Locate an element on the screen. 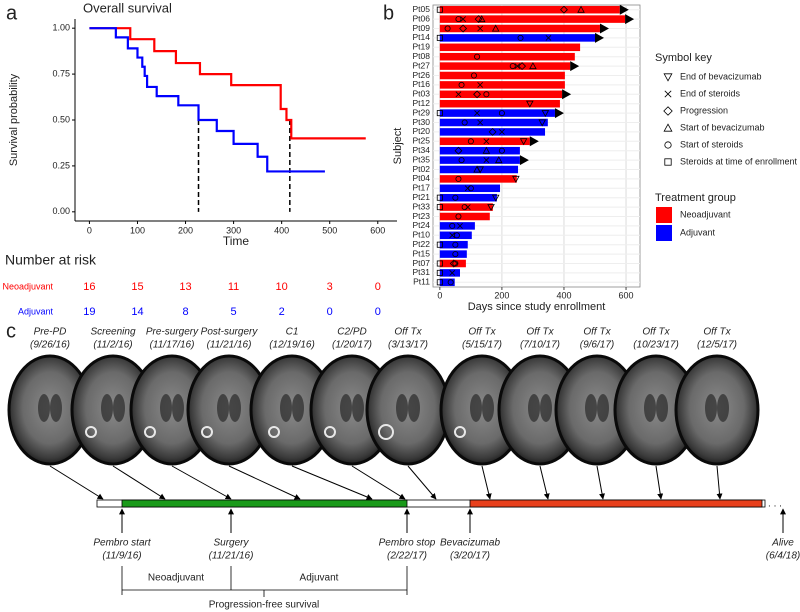 The width and height of the screenshot is (800, 612). y-tick-label: Pt07 is located at coordinates (422, 263).